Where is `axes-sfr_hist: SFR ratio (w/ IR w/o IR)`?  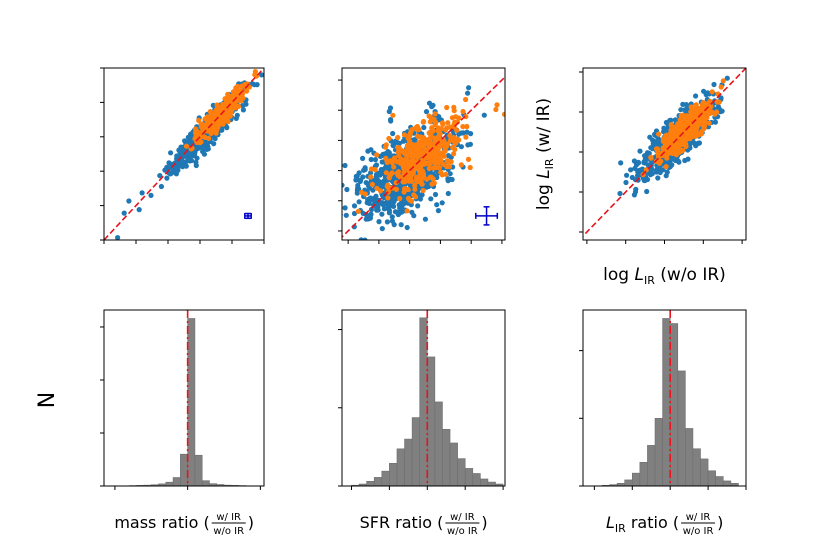 axes-sfr_hist: SFR ratio (w/ IR w/o IR) is located at coordinates (422, 423).